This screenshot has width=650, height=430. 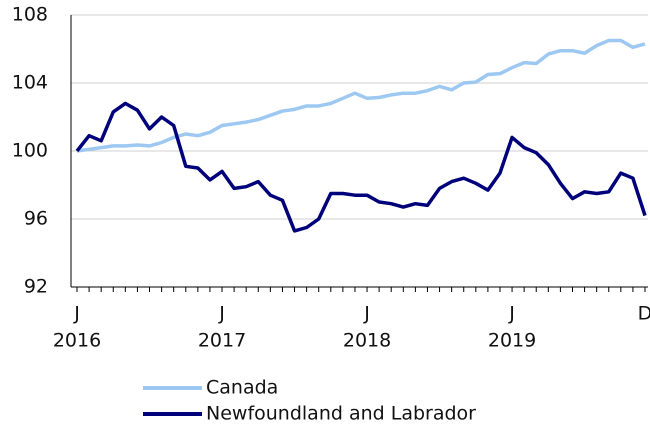 I want to click on legend-label: Newfoundland and Labrador, so click(x=341, y=414).